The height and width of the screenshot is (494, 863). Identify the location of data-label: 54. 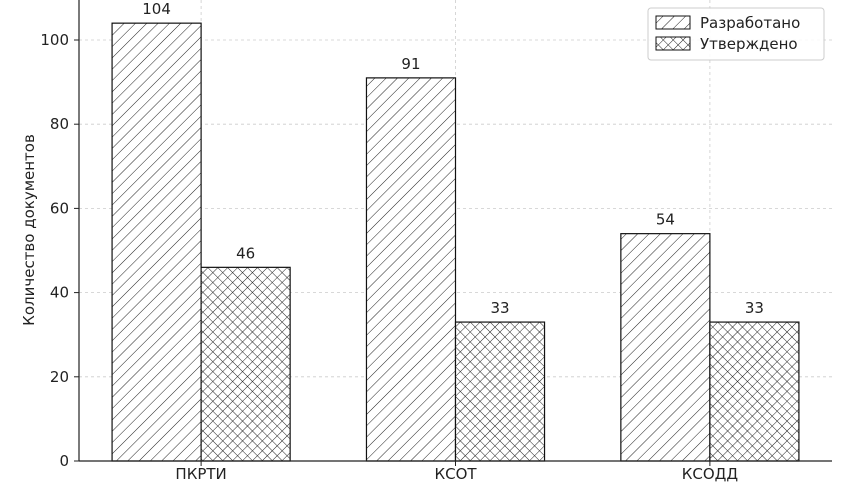
(665, 220).